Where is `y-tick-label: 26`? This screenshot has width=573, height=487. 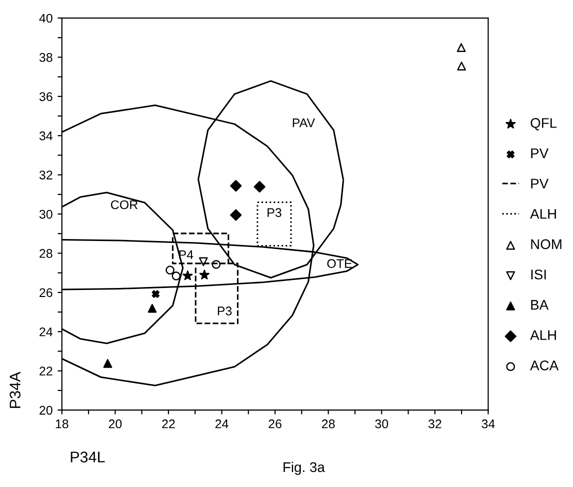
y-tick-label: 26 is located at coordinates (46, 293).